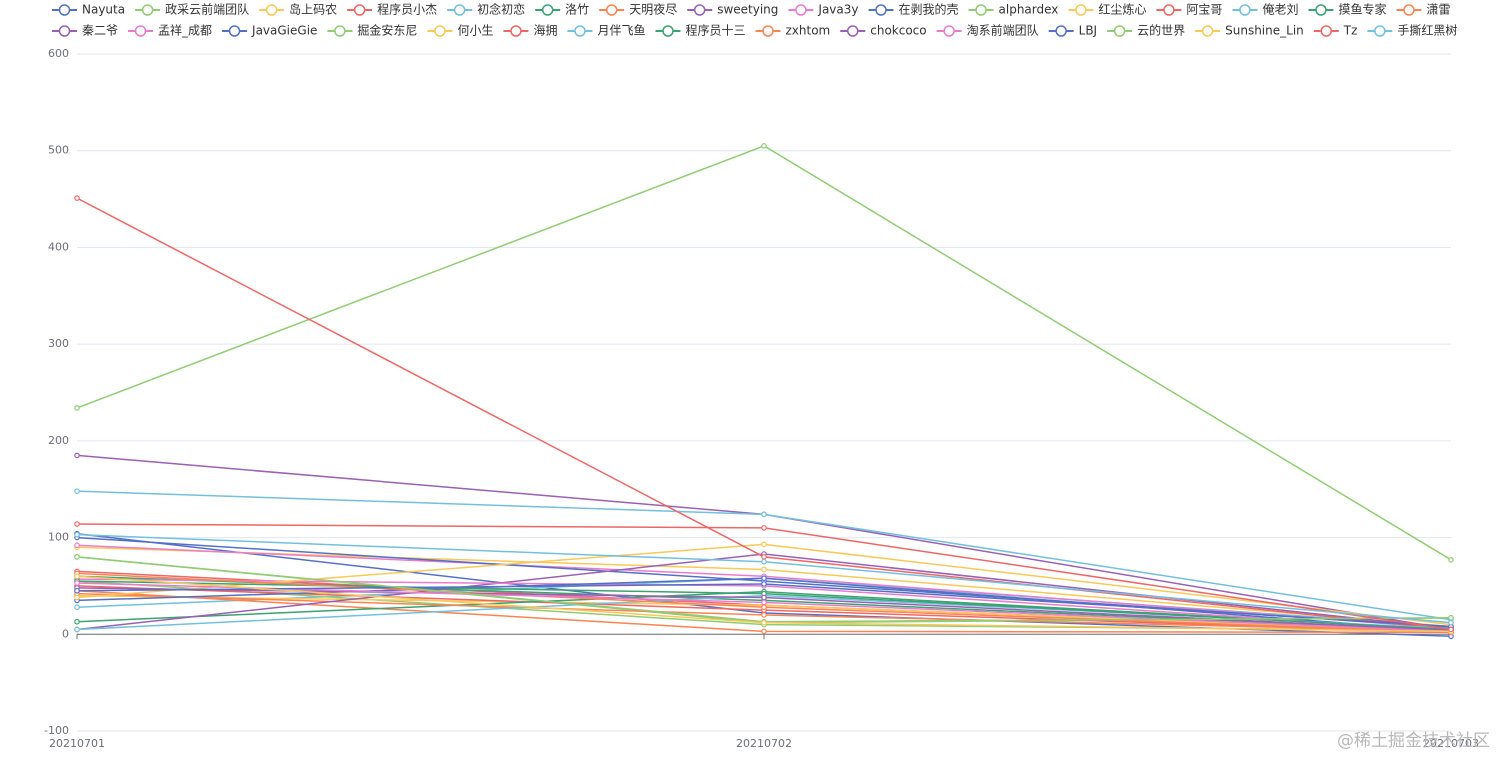 The image size is (1512, 772). What do you see at coordinates (207, 9) in the screenshot?
I see `legend-label: 政采云前端团队` at bounding box center [207, 9].